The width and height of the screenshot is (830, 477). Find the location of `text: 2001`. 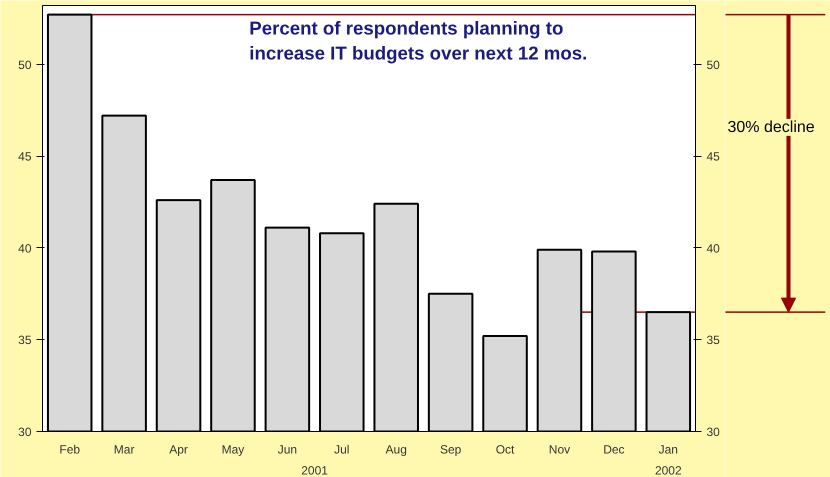

text: 2001 is located at coordinates (314, 470).